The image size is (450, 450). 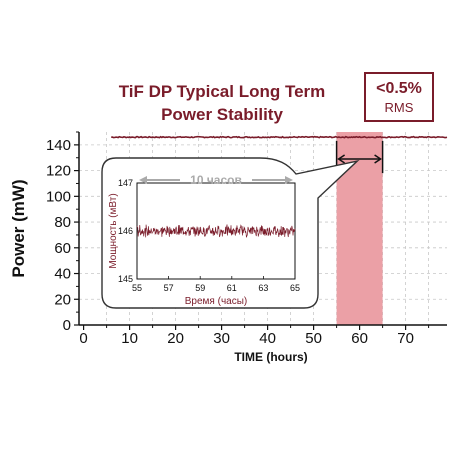 What do you see at coordinates (58, 171) in the screenshot?
I see `y-tick-label: 120` at bounding box center [58, 171].